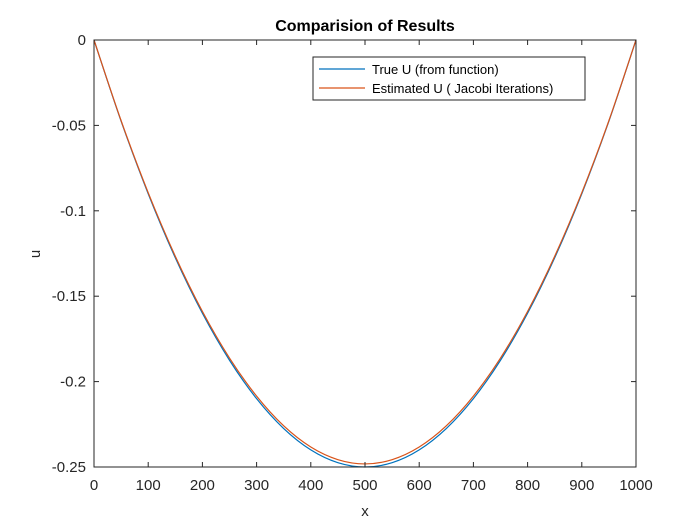 Image resolution: width=700 pixels, height=530 pixels. I want to click on x-axis-label: x, so click(365, 511).